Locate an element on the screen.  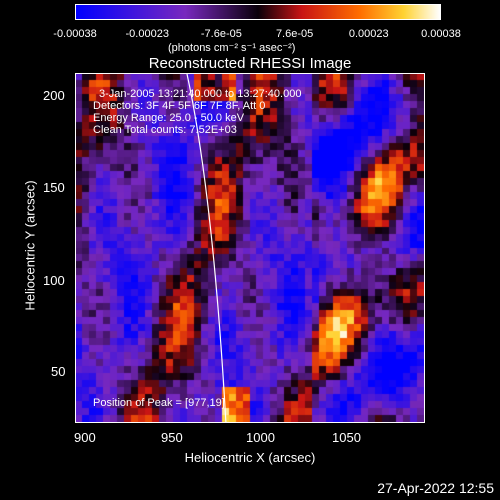
x-tick-label: 950 is located at coordinates (172, 437).